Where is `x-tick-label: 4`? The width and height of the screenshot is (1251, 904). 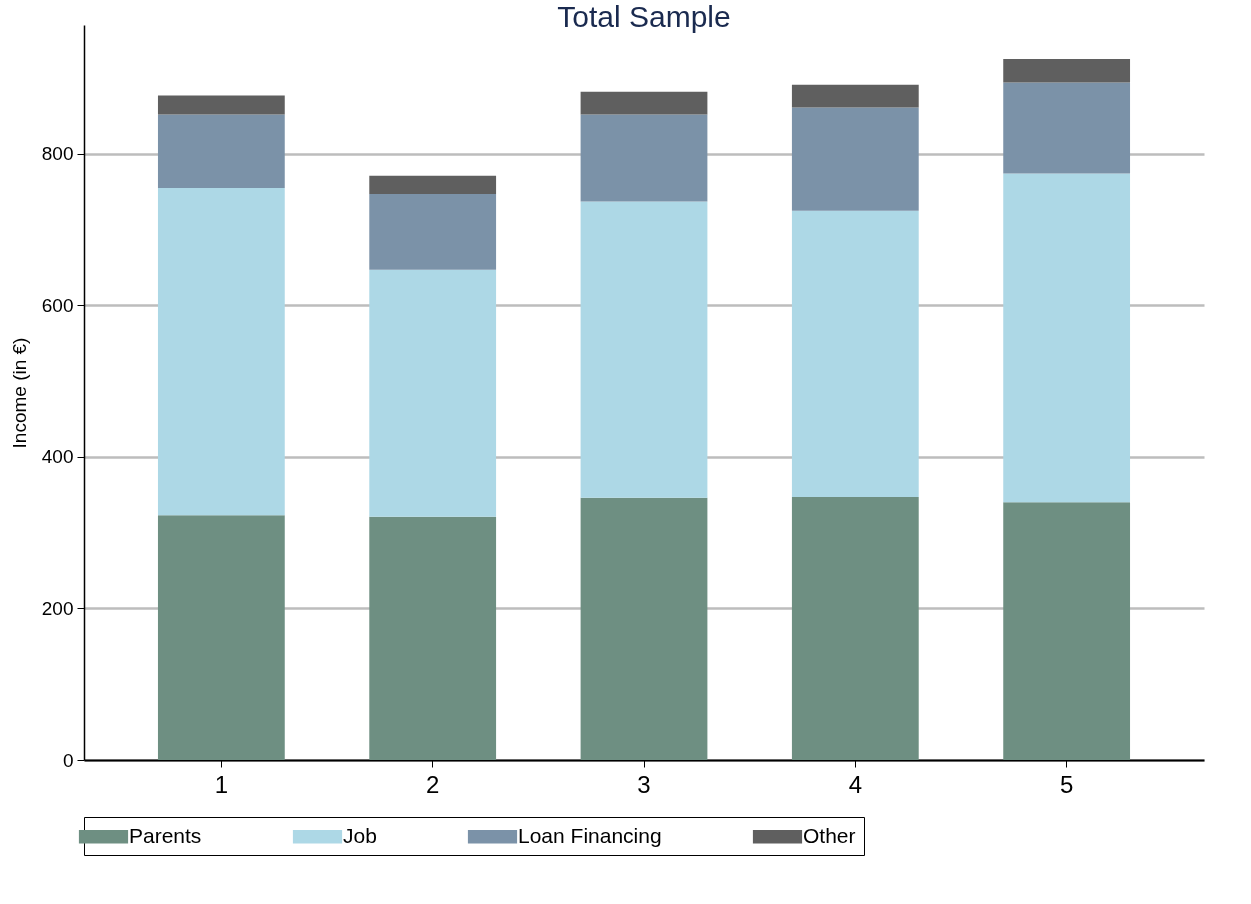 x-tick-label: 4 is located at coordinates (855, 784).